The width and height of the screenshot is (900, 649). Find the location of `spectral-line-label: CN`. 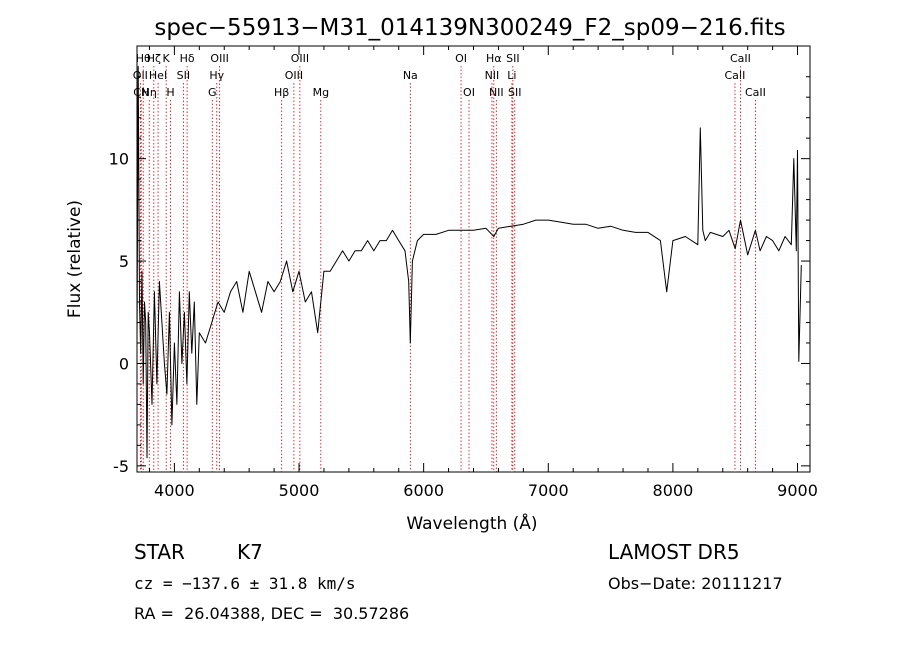

spectral-line-label: CN is located at coordinates (141, 92).